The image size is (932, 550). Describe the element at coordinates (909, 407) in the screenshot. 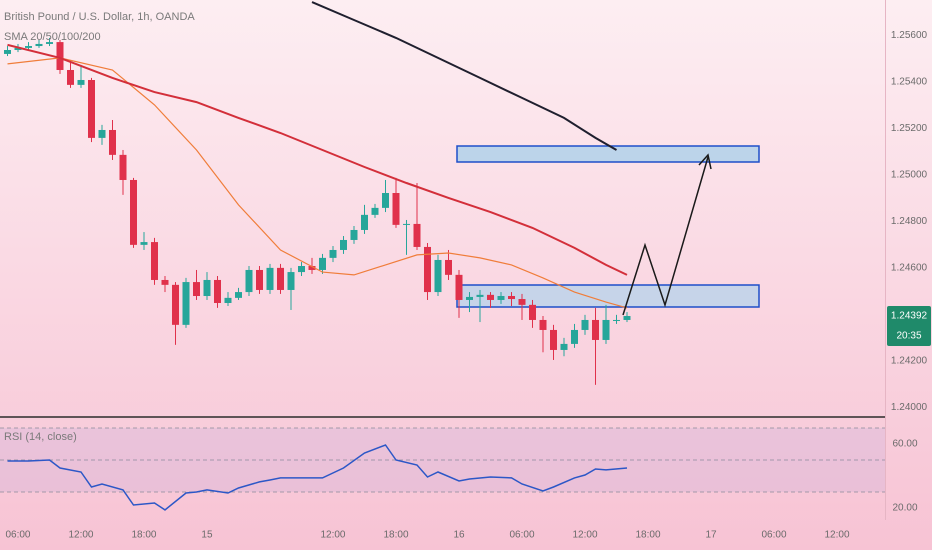

I see `y-tick-label: 1.24000` at that location.